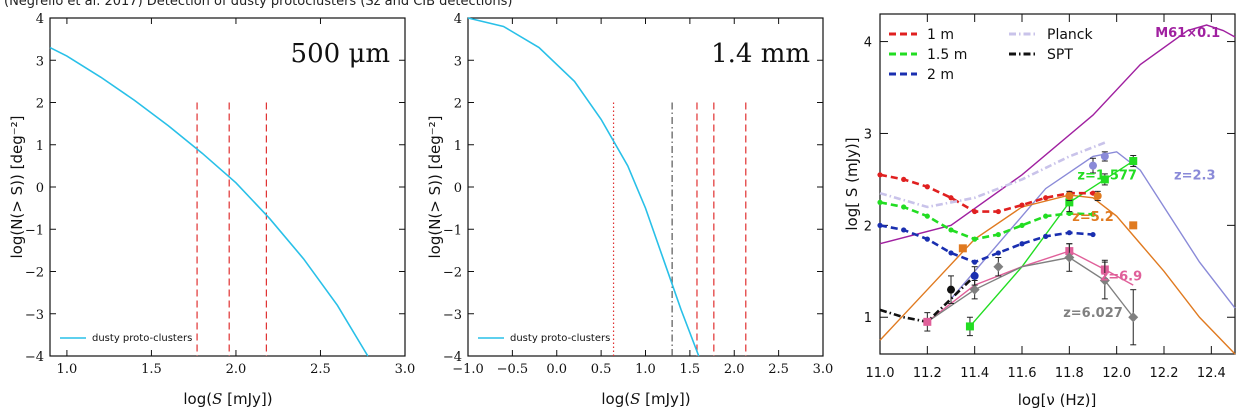 The image size is (1237, 415). Describe the element at coordinates (1070, 35) in the screenshot. I see `legend-label: Planck` at that location.